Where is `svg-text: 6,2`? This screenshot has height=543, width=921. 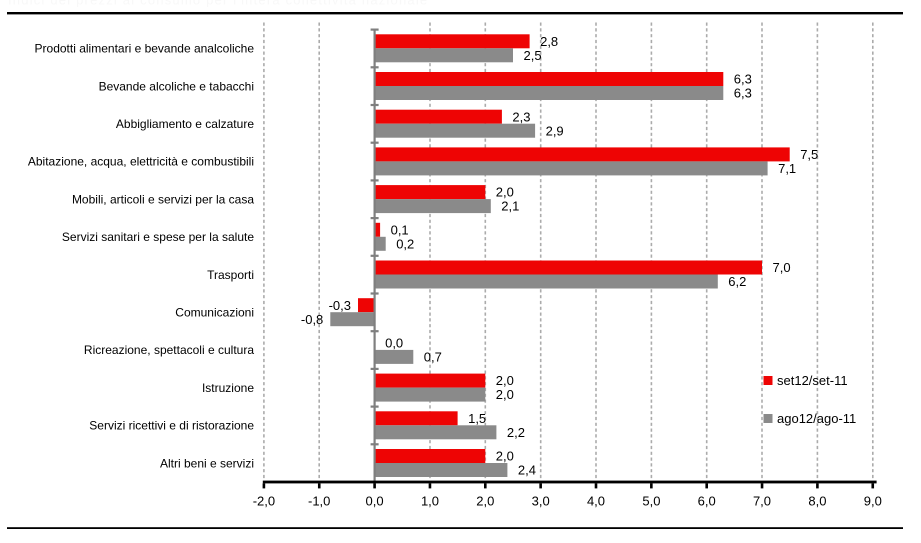
svg-text: 6,2 is located at coordinates (737, 281).